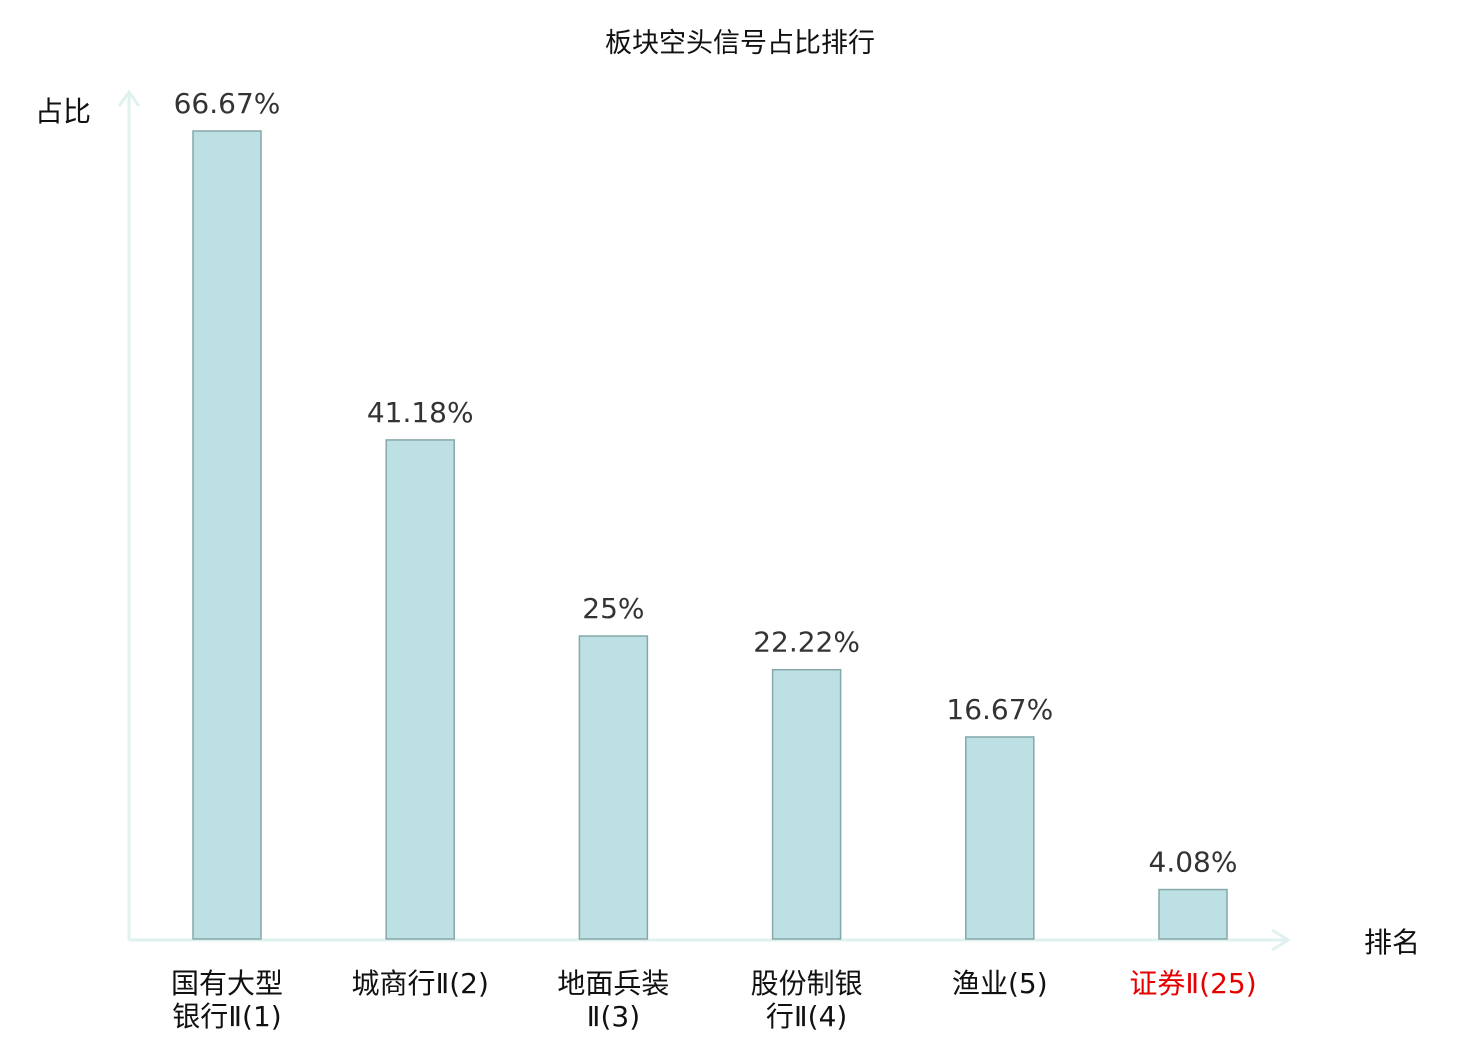 The width and height of the screenshot is (1480, 1040). Describe the element at coordinates (613, 608) in the screenshot. I see `data-label: 25%` at that location.